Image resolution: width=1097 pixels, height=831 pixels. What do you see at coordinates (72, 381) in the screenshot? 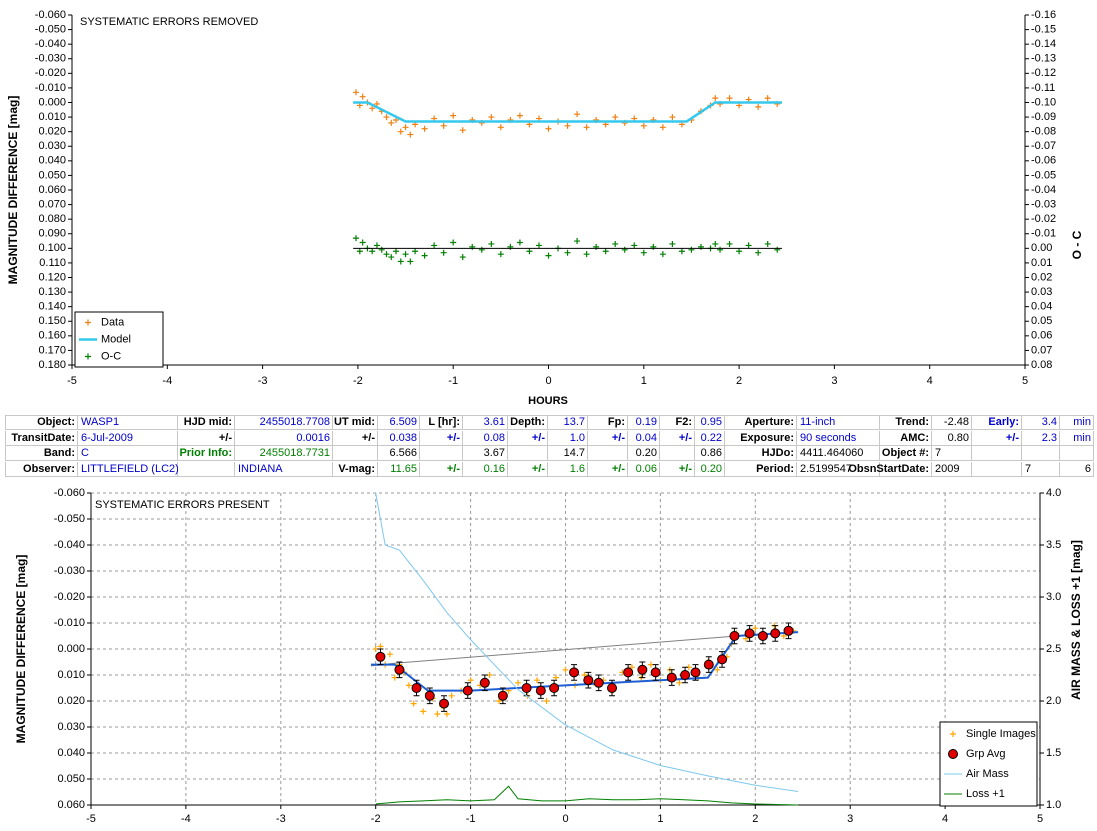
I see `x-tick-label: -5` at bounding box center [72, 381].